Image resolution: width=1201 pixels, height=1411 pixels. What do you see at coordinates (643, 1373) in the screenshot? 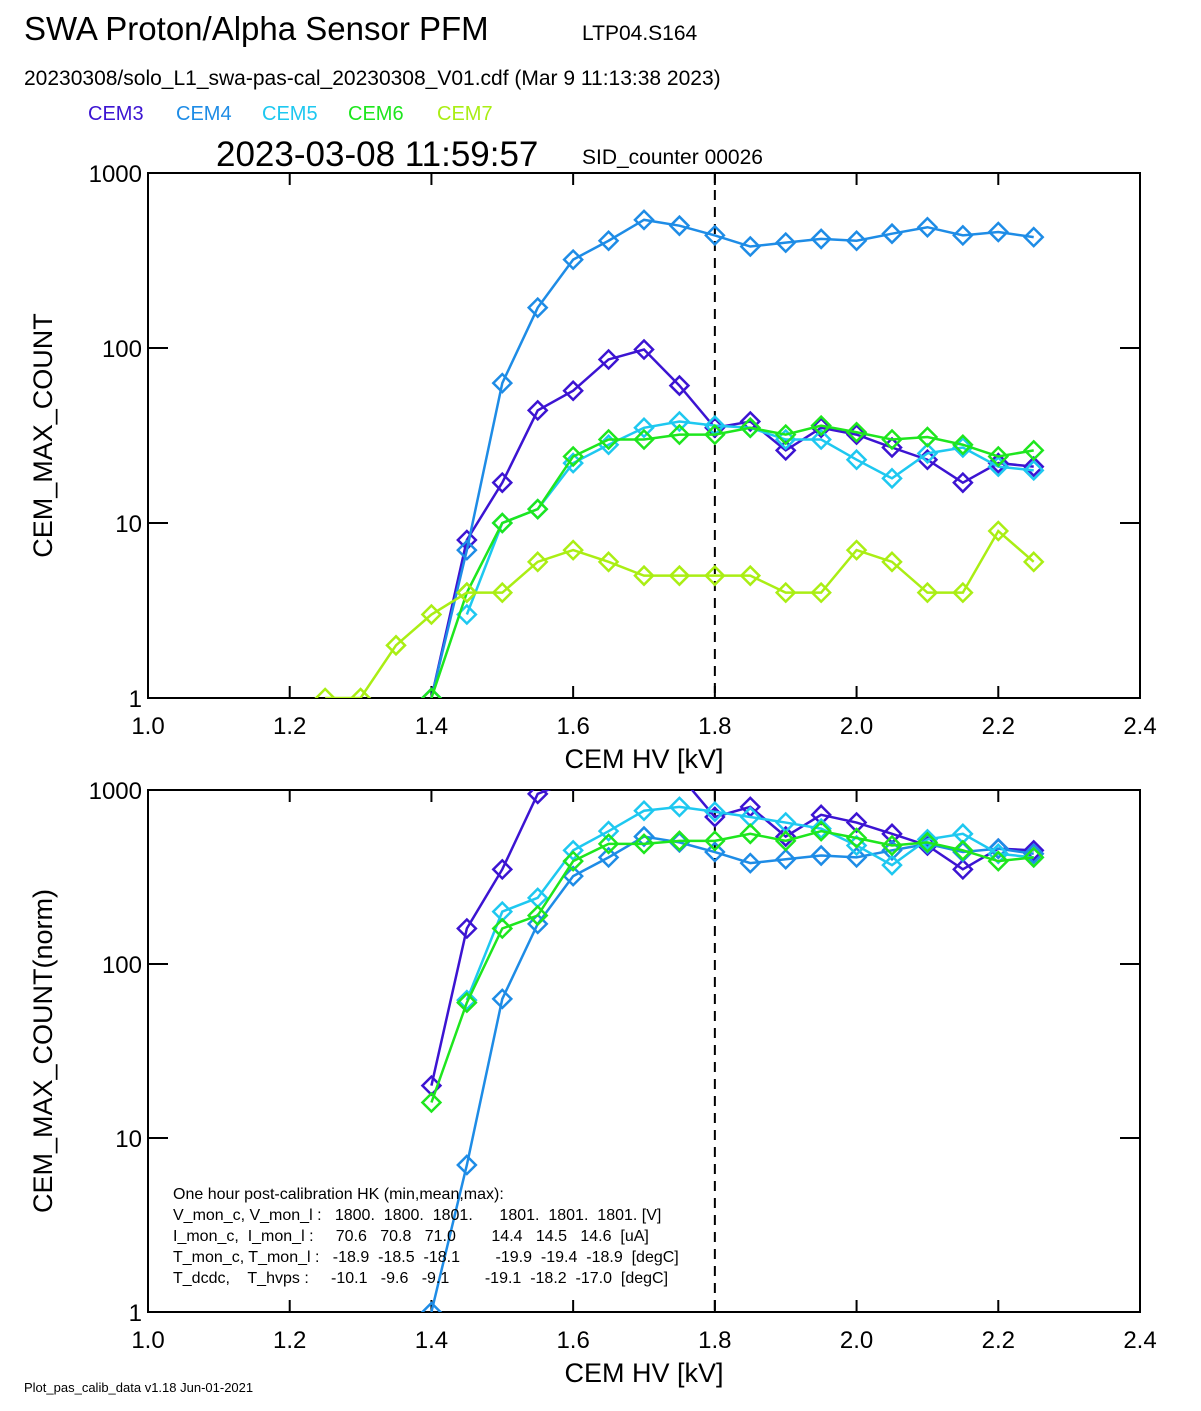
I see `x-axis-title: CEM HV [kV]` at bounding box center [643, 1373].